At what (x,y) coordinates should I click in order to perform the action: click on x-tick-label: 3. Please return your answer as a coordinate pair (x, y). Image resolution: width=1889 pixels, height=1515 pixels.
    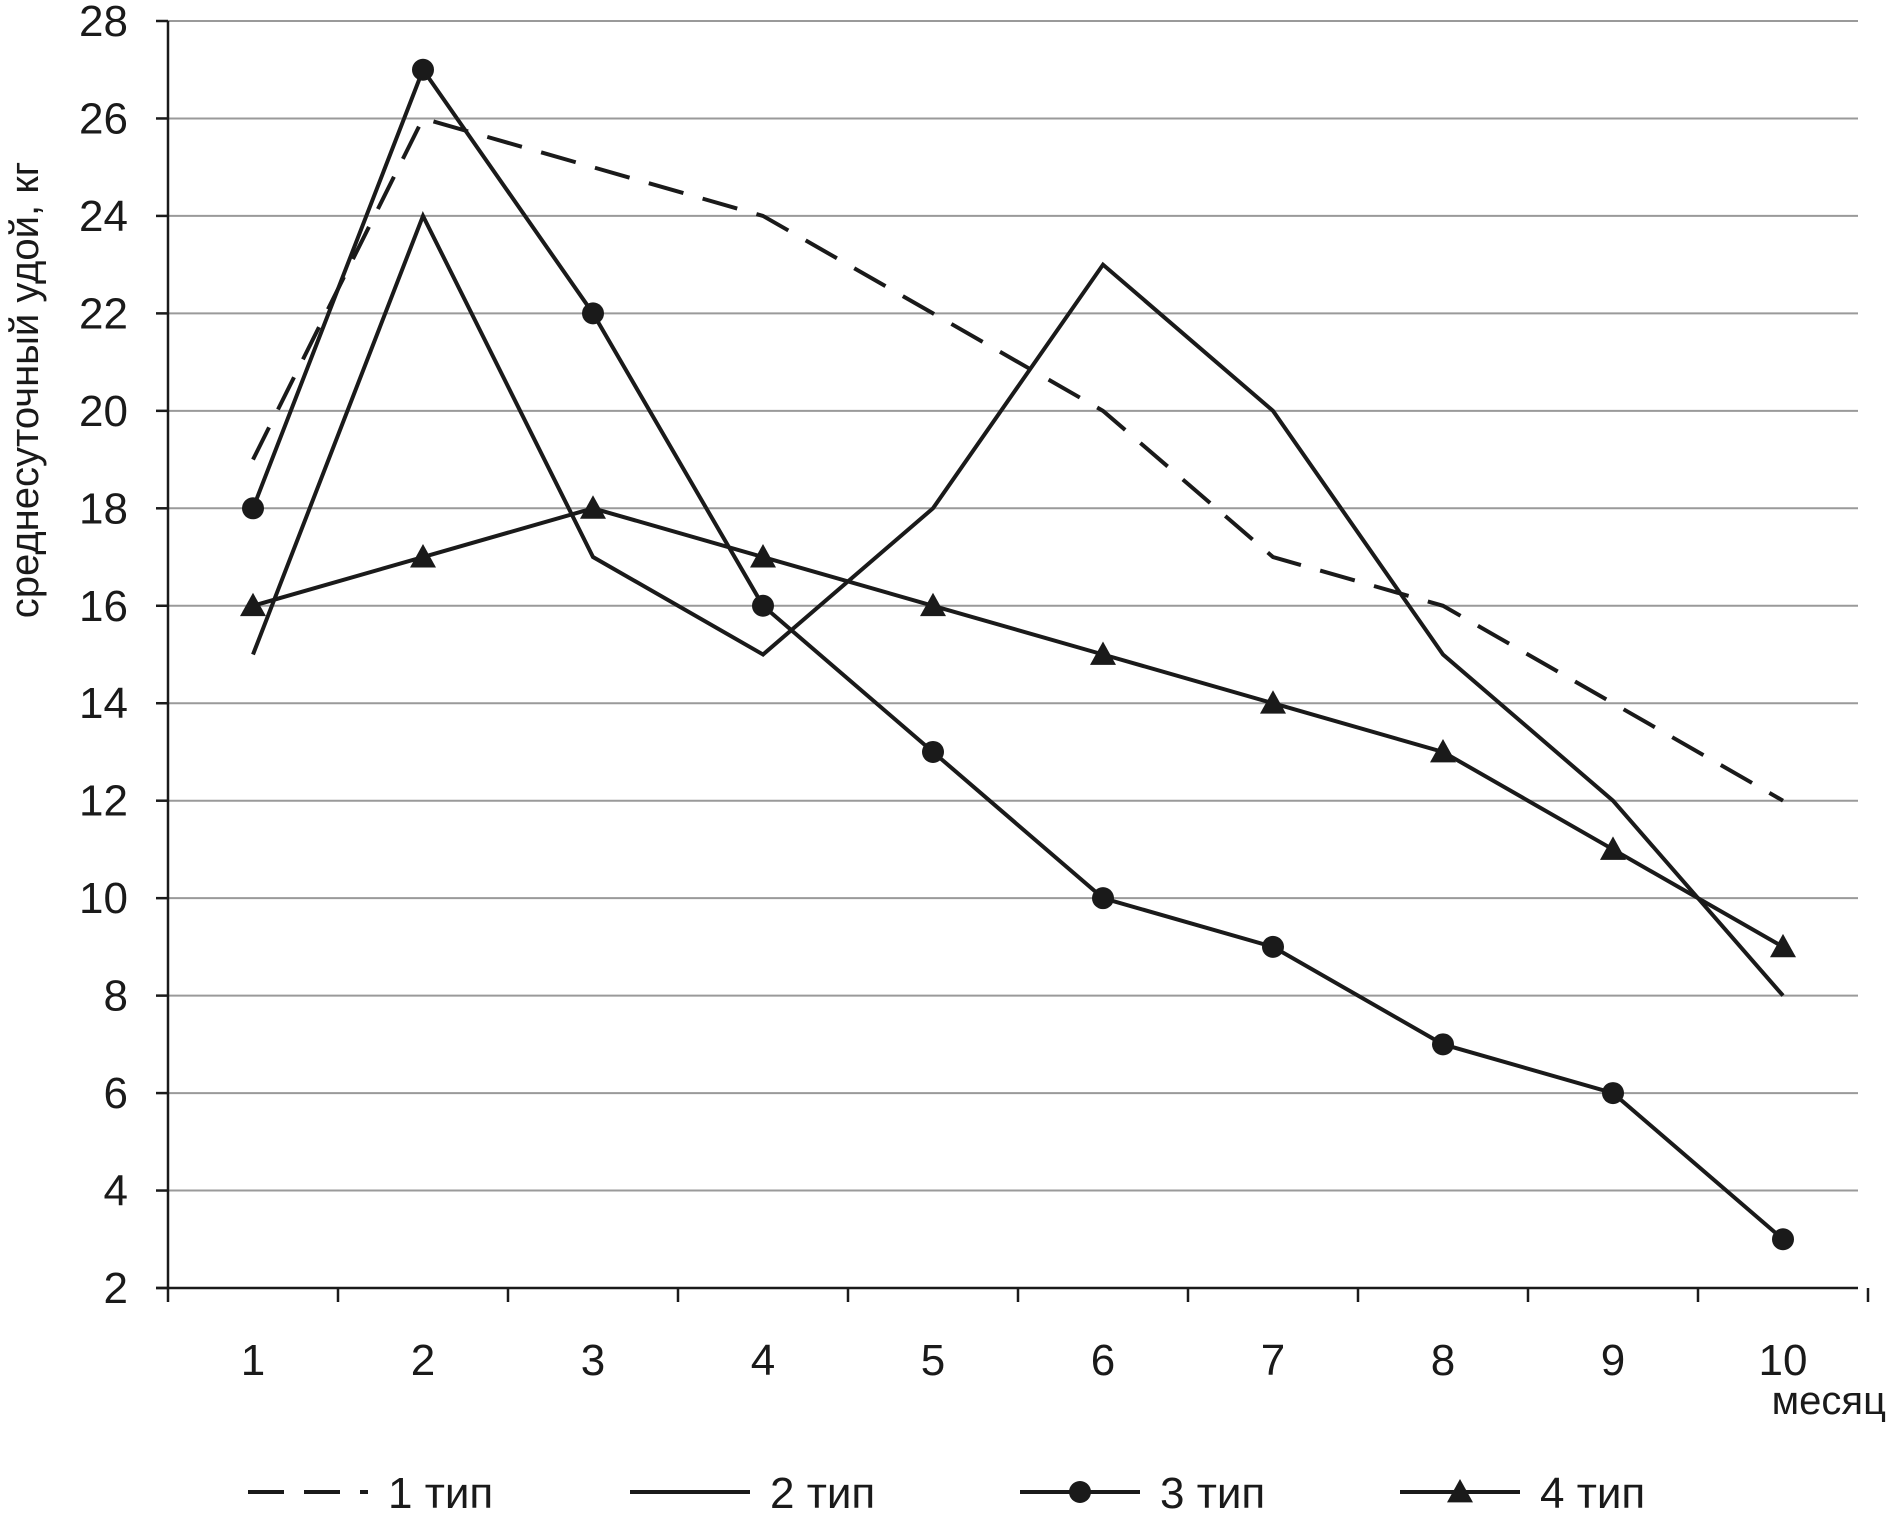
    Looking at the image, I should click on (593, 1360).